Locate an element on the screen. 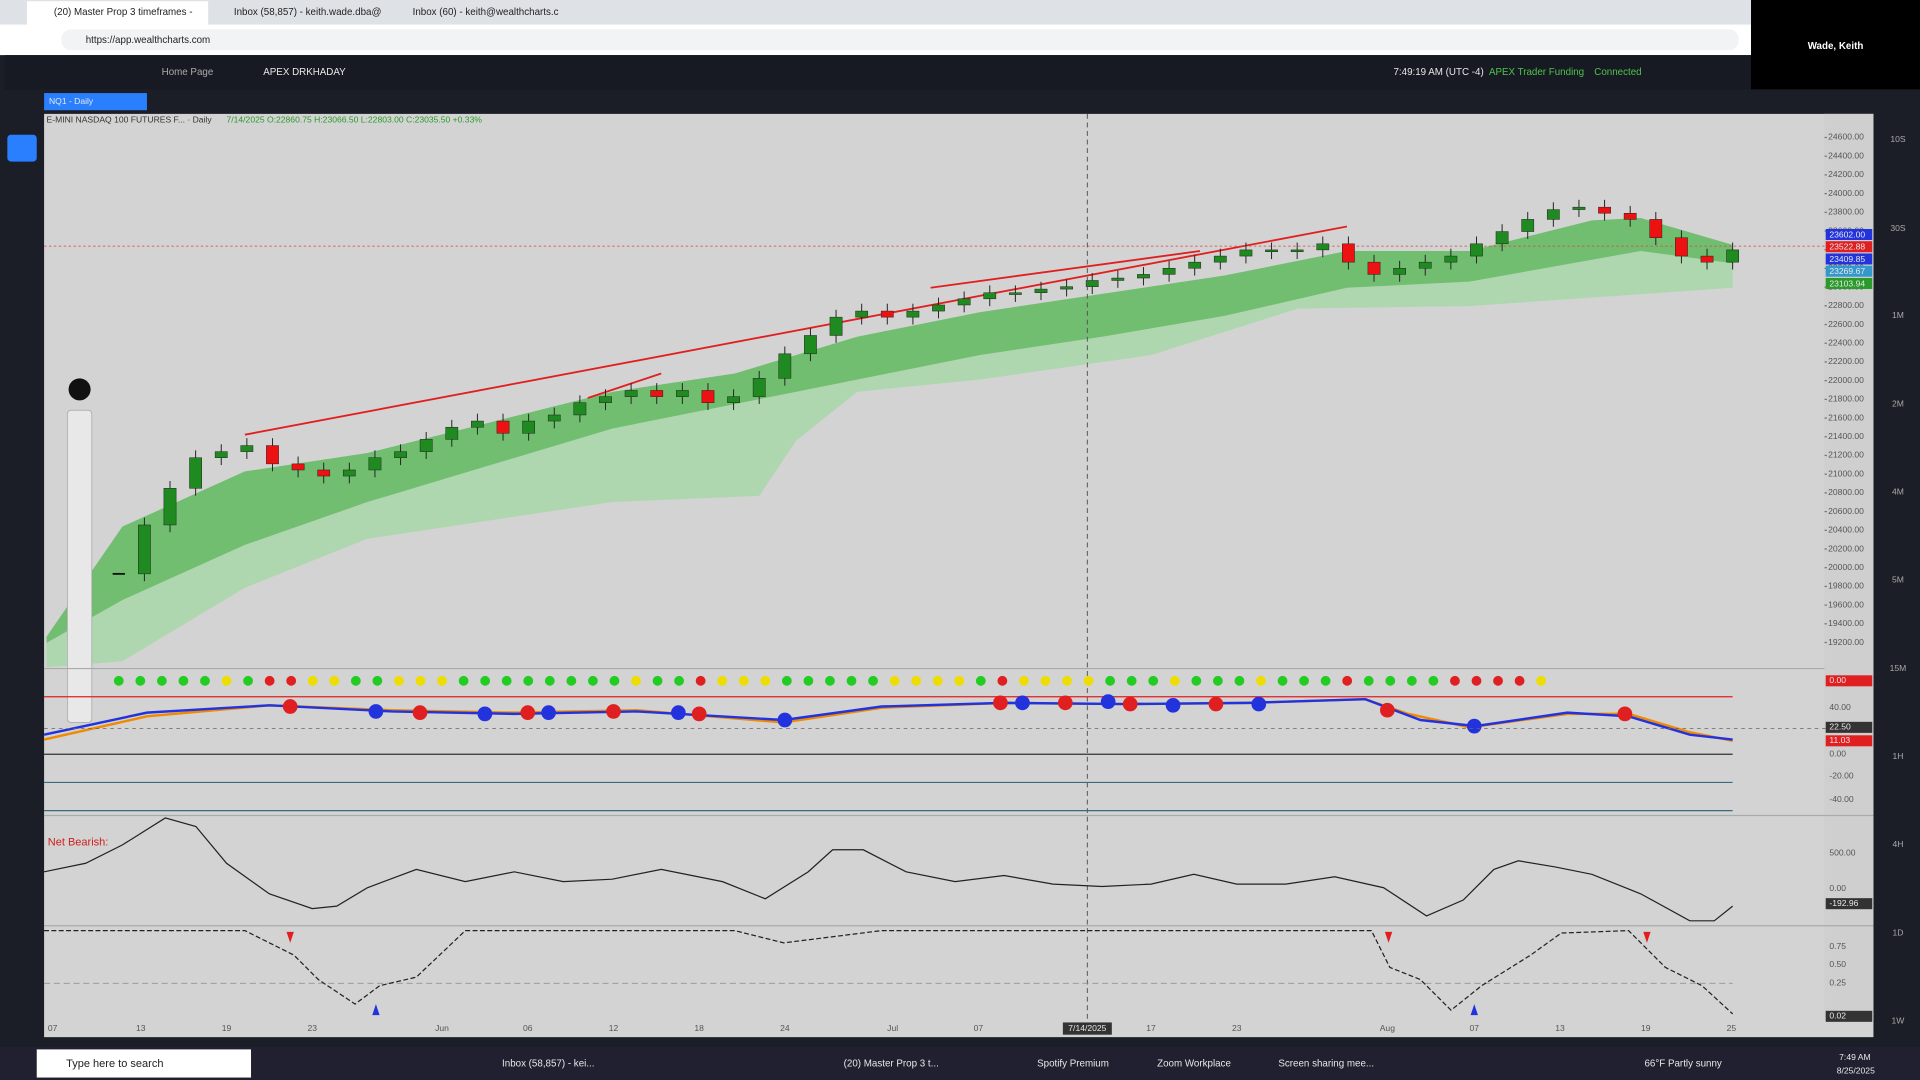  right-toolbar is located at coordinates (1896, 567).